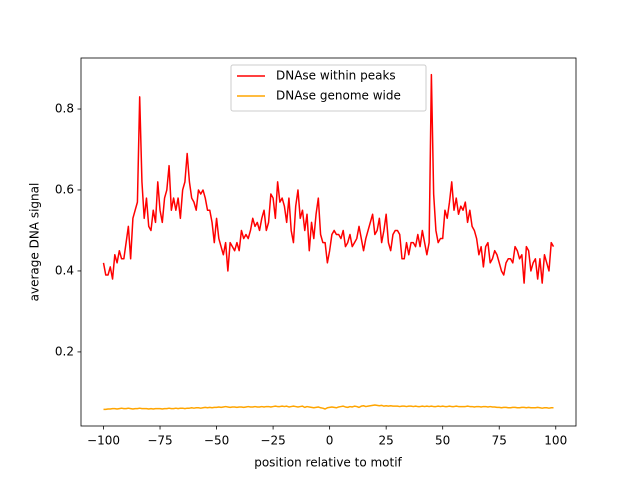 Image resolution: width=640 pixels, height=480 pixels. I want to click on x-tick-label: −75, so click(159, 441).